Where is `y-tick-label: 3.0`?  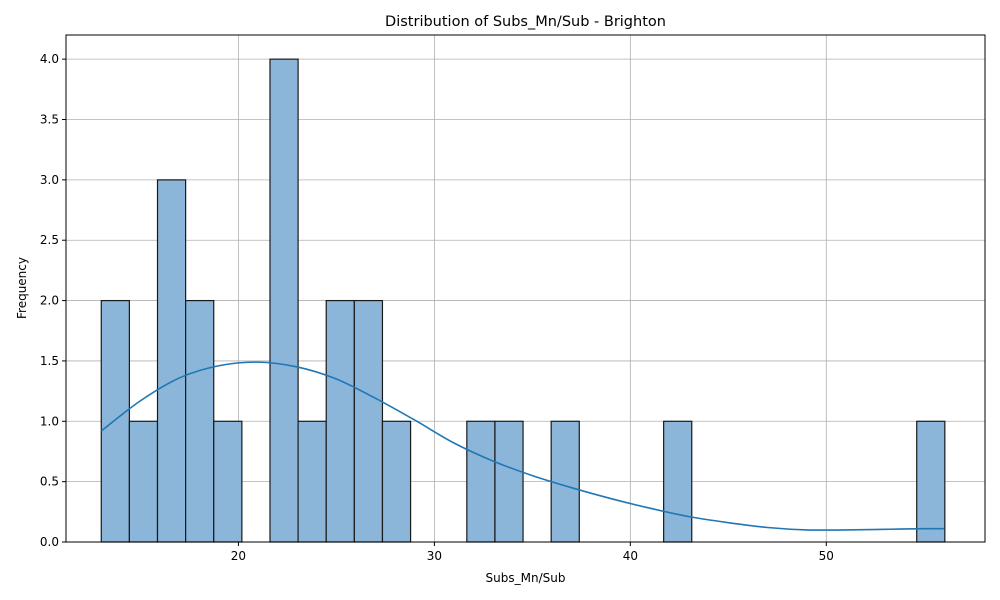 y-tick-label: 3.0 is located at coordinates (49, 180).